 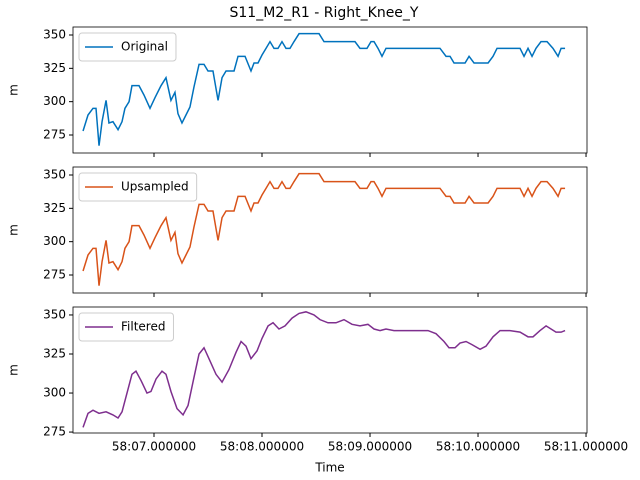 What do you see at coordinates (586, 447) in the screenshot?
I see `x-tick-label: 58:11.000000` at bounding box center [586, 447].